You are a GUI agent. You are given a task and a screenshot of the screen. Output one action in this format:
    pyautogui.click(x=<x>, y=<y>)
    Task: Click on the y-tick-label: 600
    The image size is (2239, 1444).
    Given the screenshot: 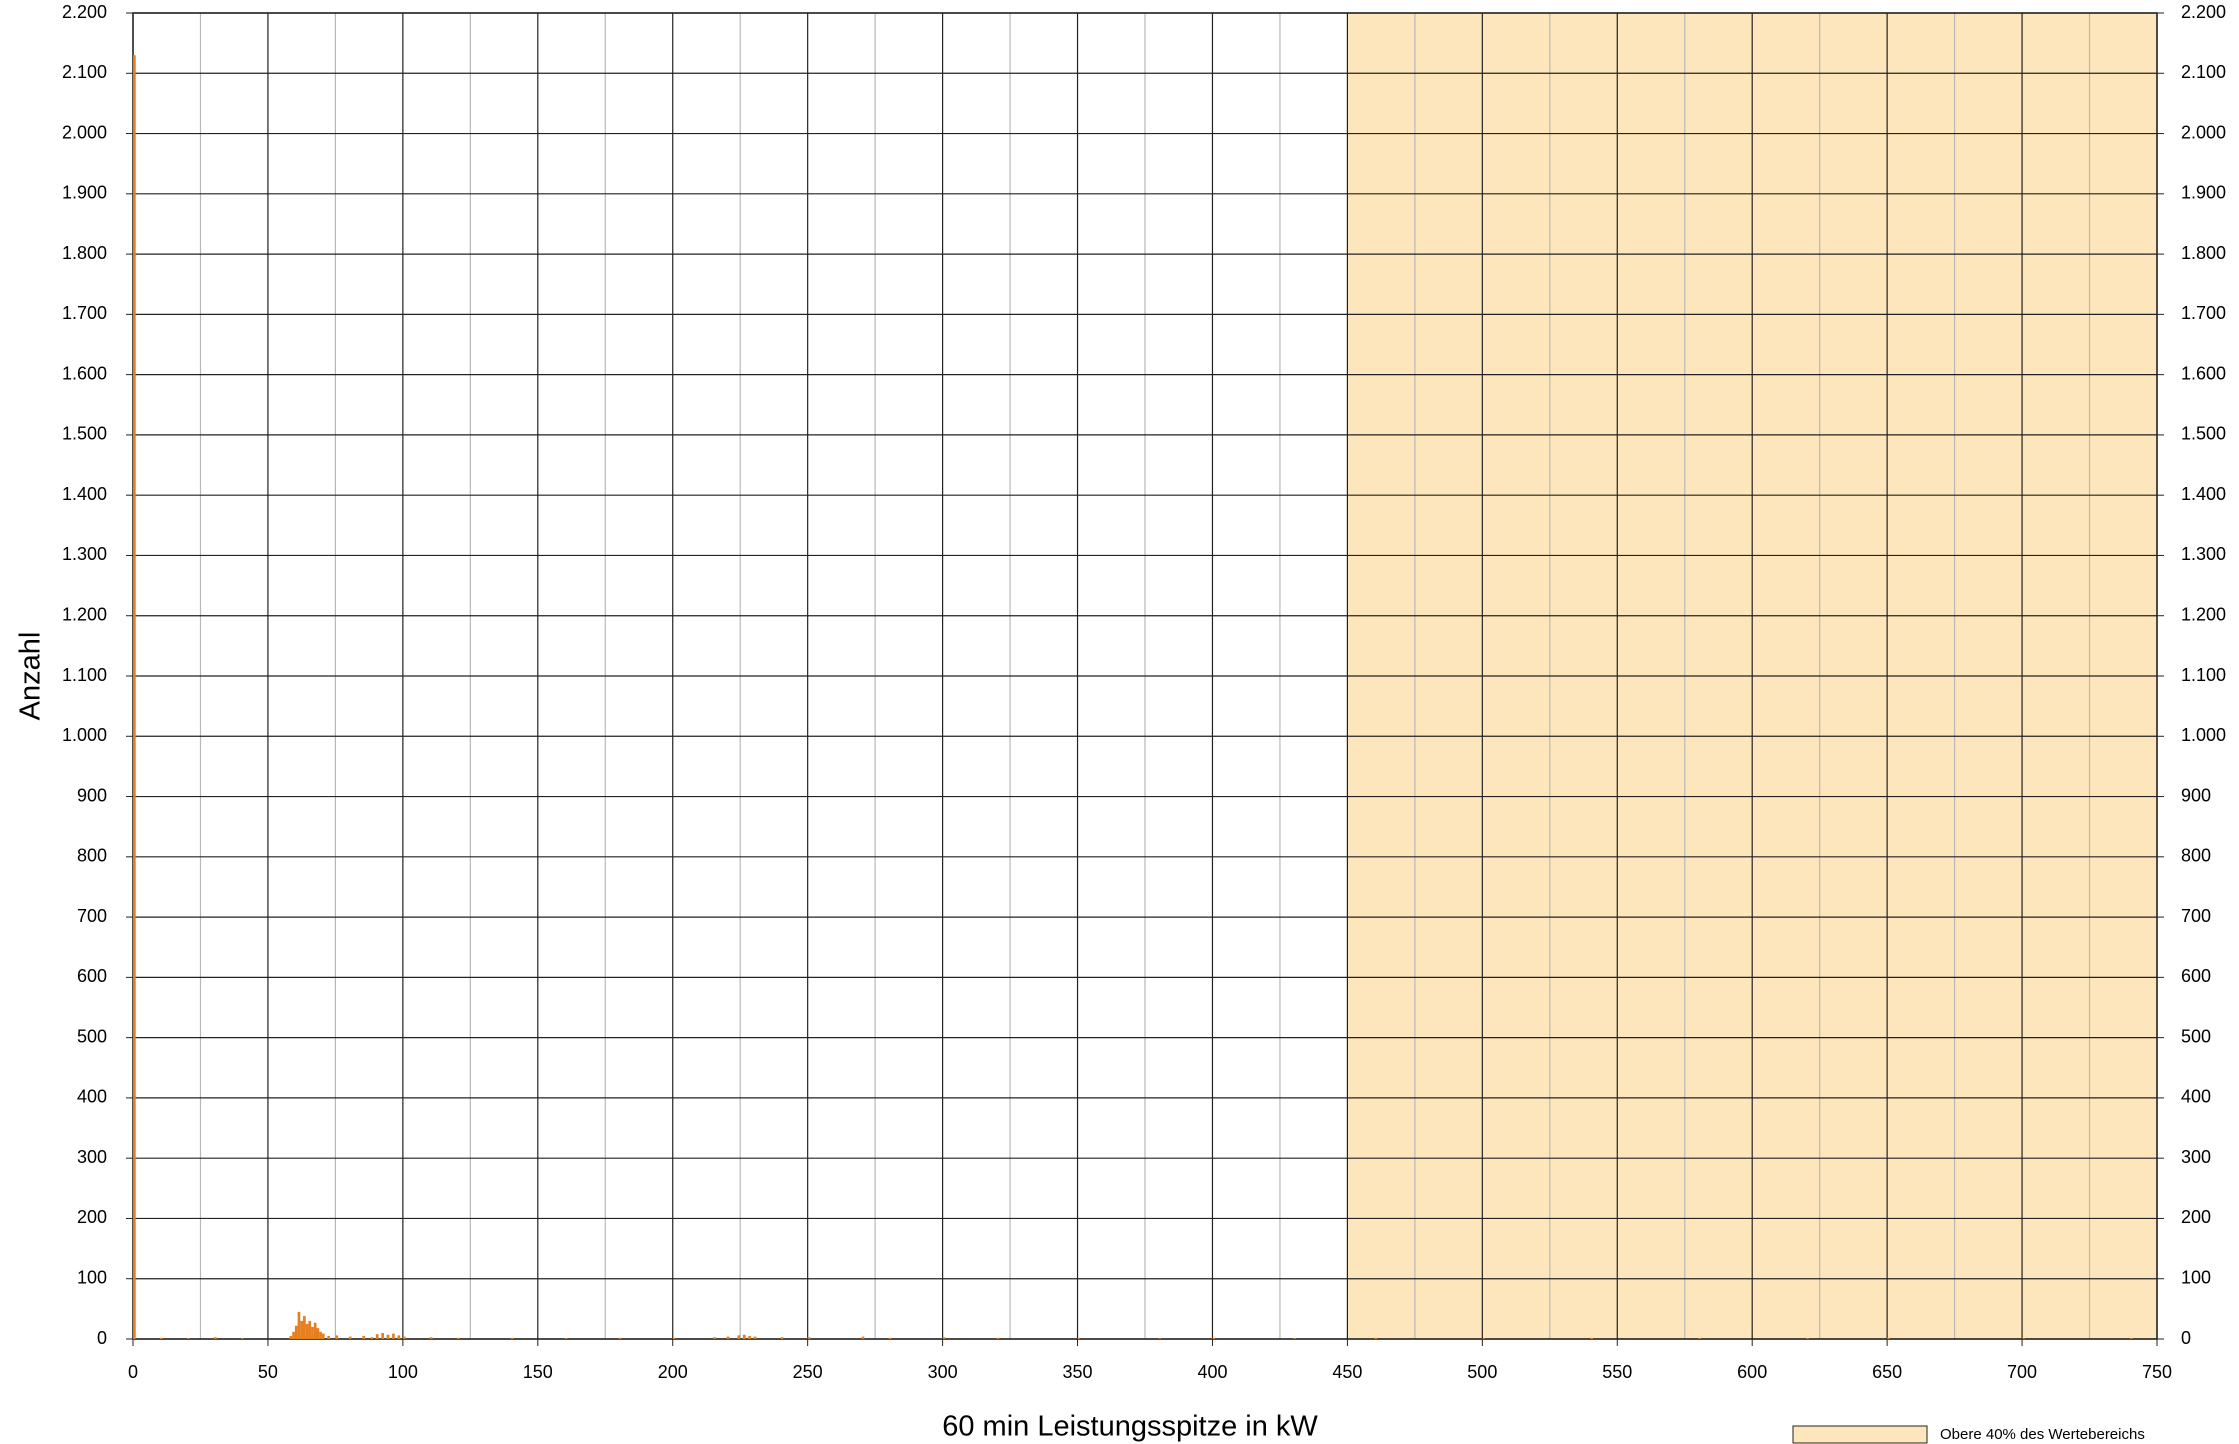 What is the action you would take?
    pyautogui.click(x=92, y=976)
    